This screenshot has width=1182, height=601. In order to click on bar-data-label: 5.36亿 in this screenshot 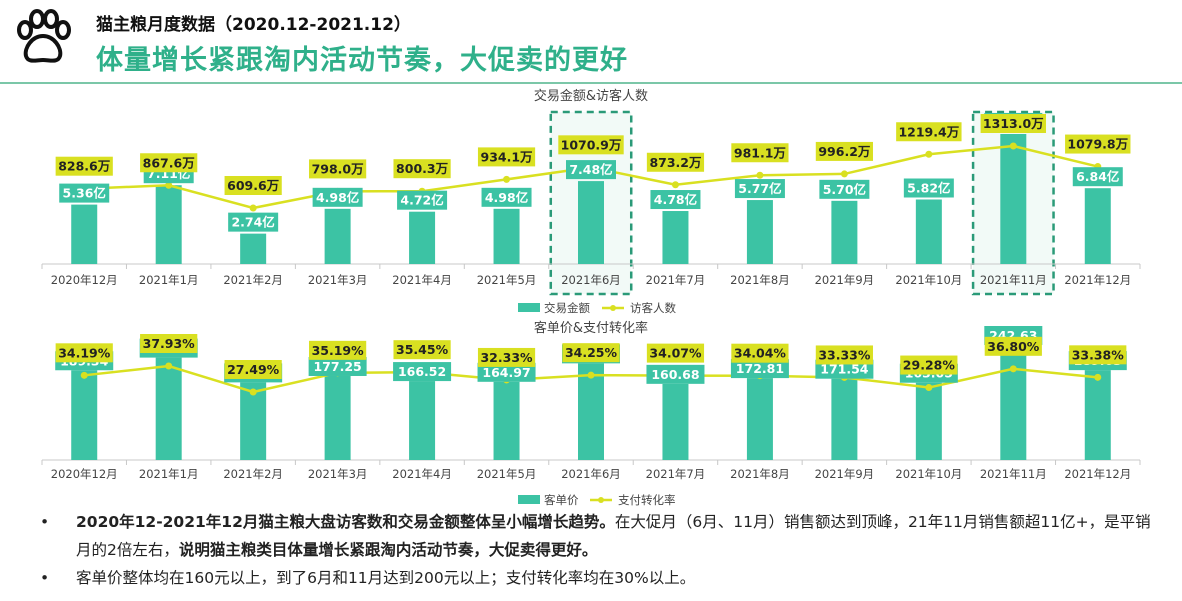, I will do `click(84, 193)`.